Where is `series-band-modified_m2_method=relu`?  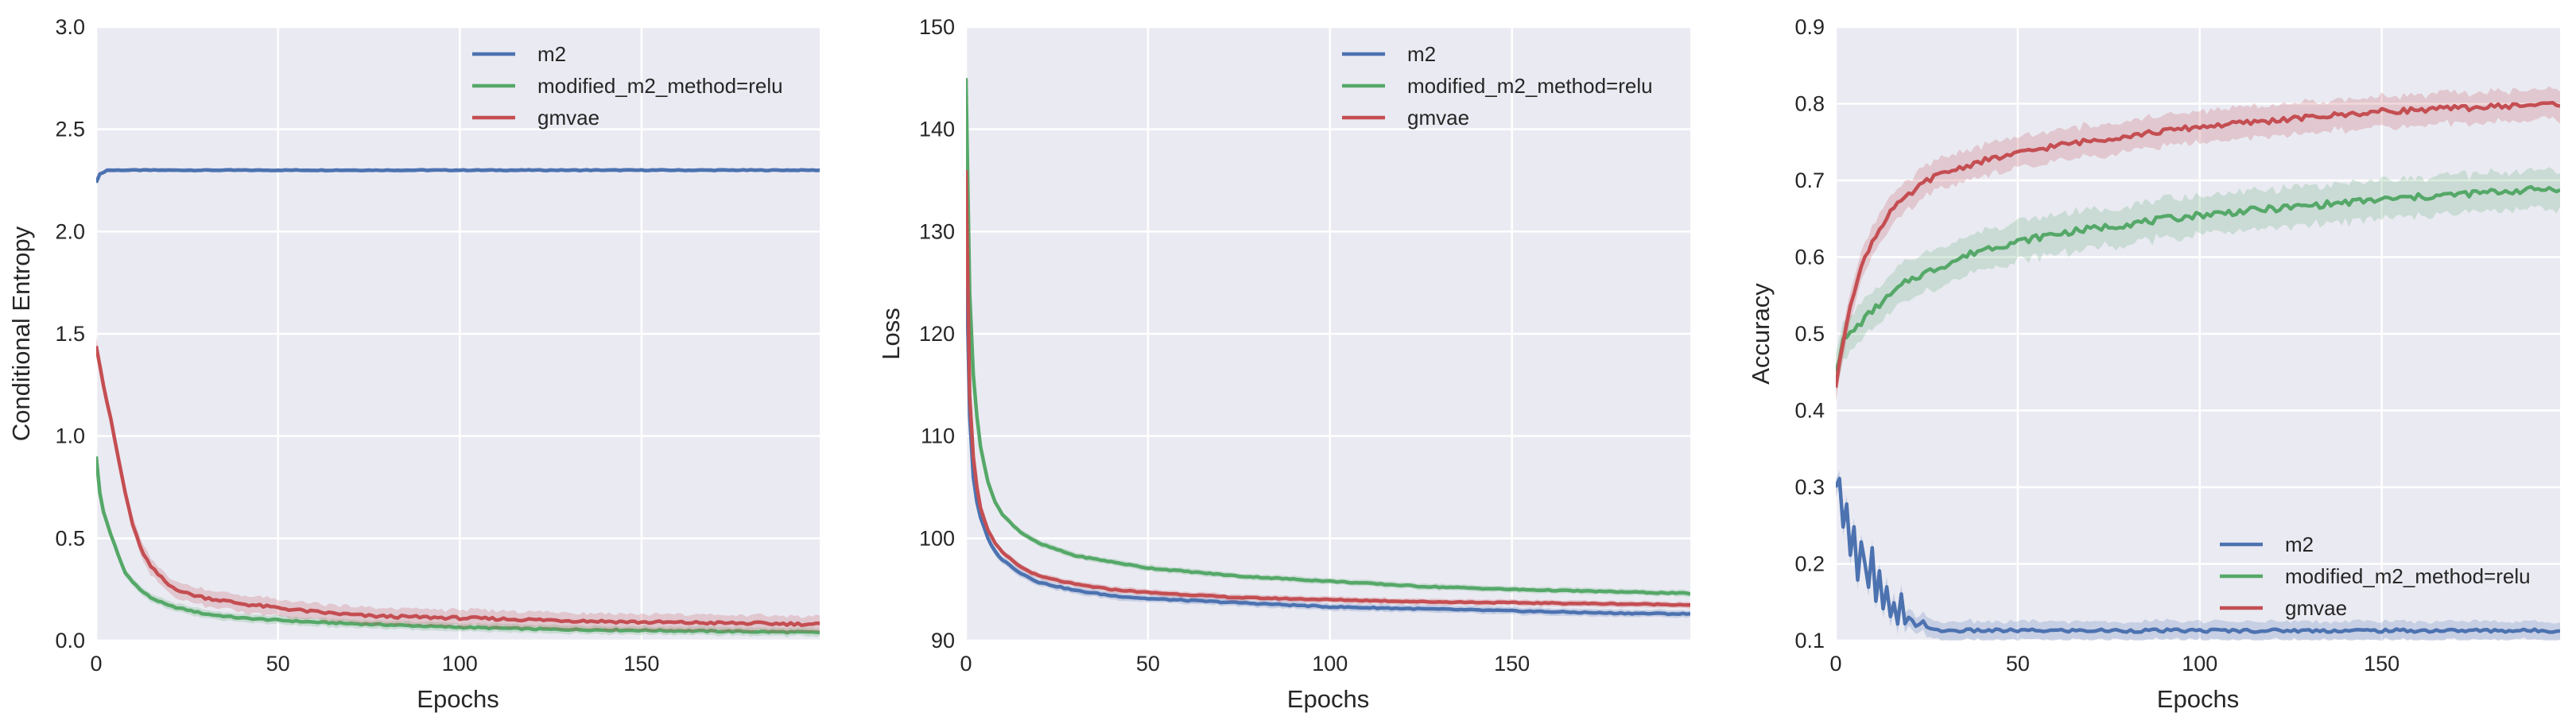
series-band-modified_m2_method=relu is located at coordinates (2198, 279).